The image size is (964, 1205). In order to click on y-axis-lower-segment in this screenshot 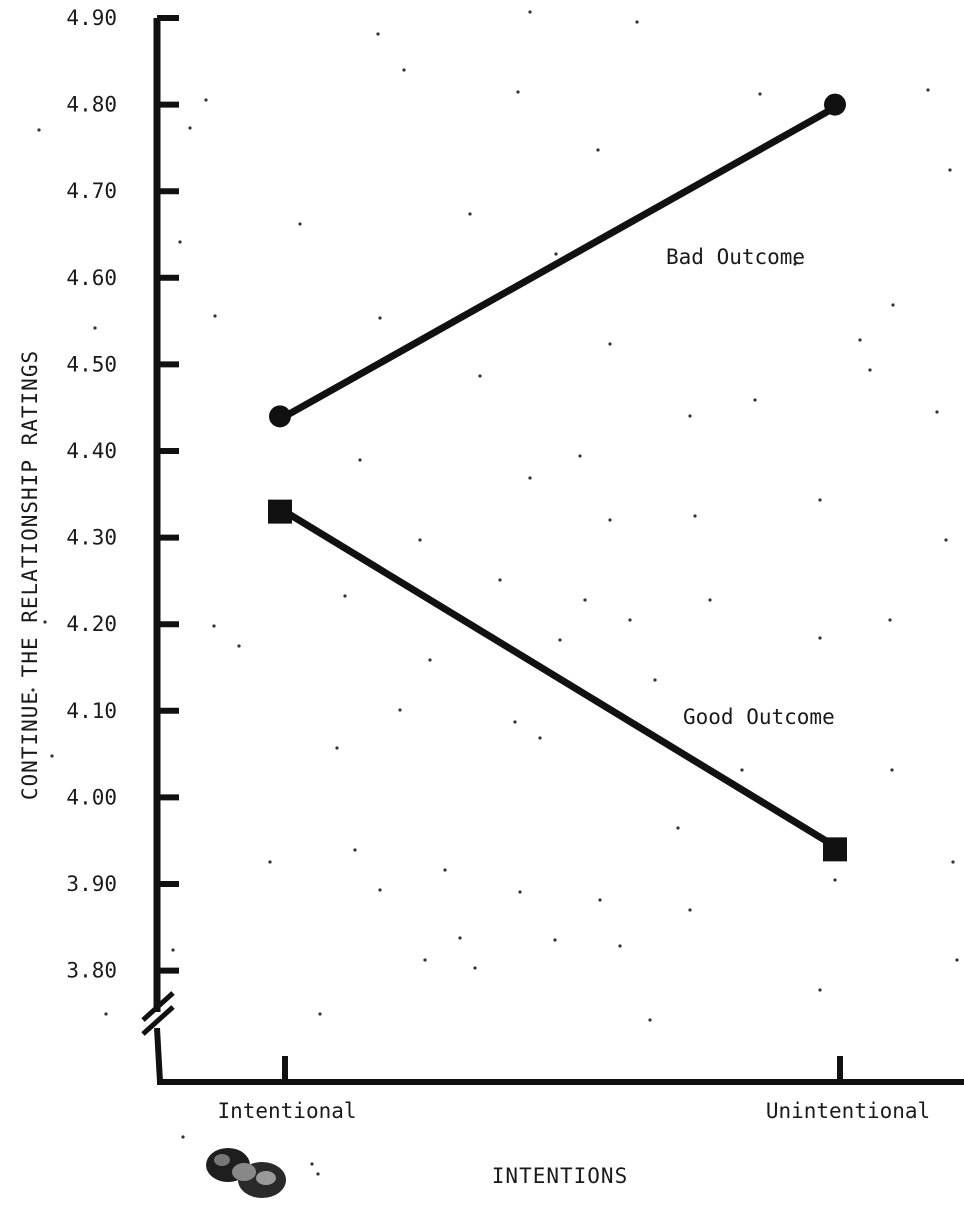, I will do `click(158, 1055)`.